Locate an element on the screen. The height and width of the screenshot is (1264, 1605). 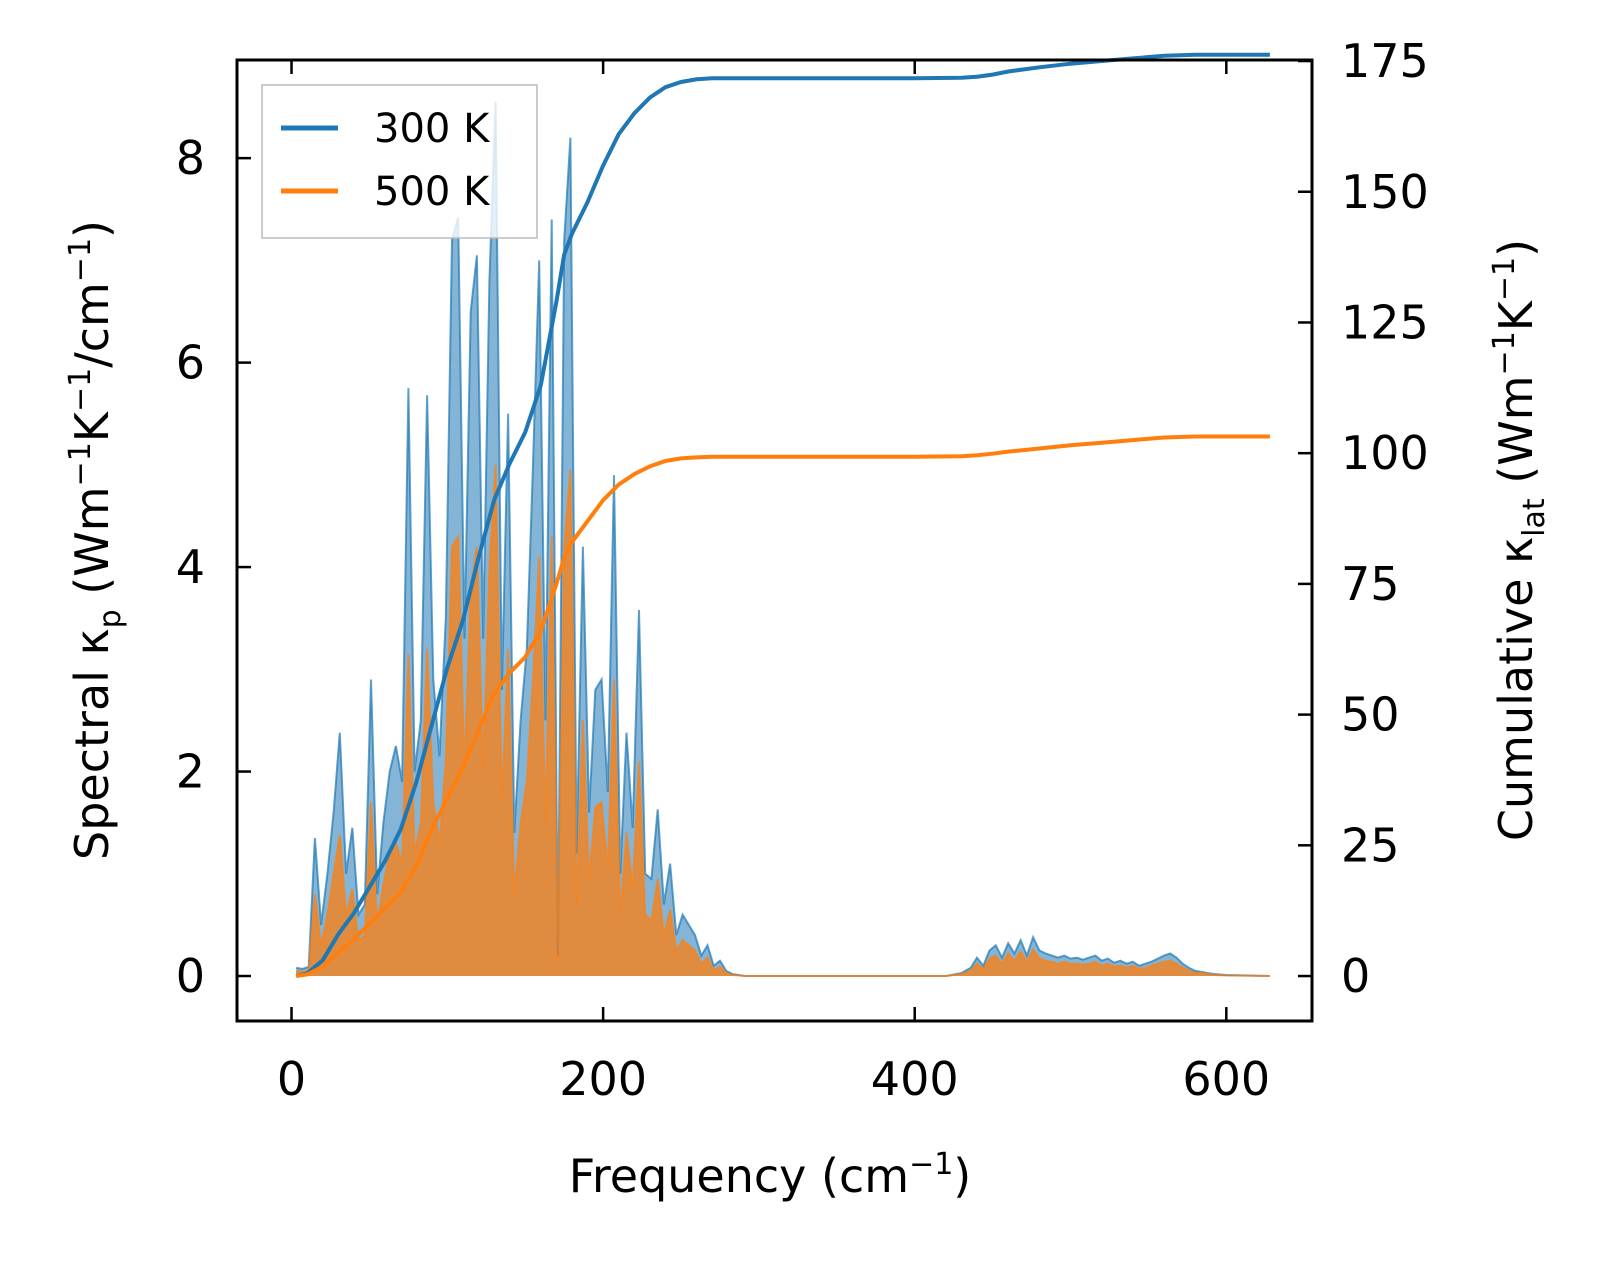
y-left-tick-label: 8 is located at coordinates (190, 158).